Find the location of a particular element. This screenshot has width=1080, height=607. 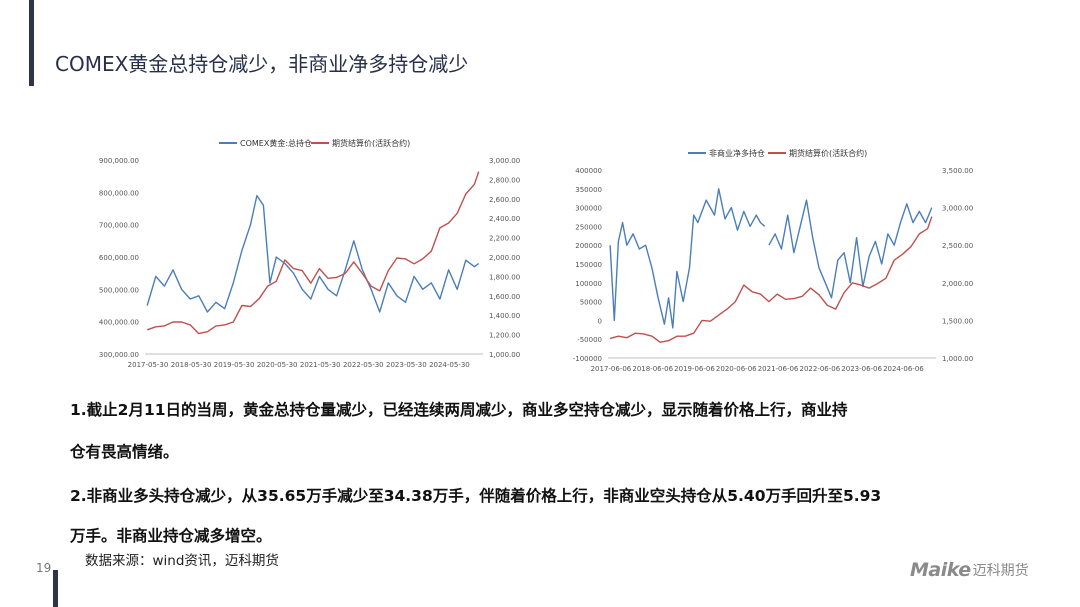

company-logo: Maike 迈科期货 is located at coordinates (969, 570).